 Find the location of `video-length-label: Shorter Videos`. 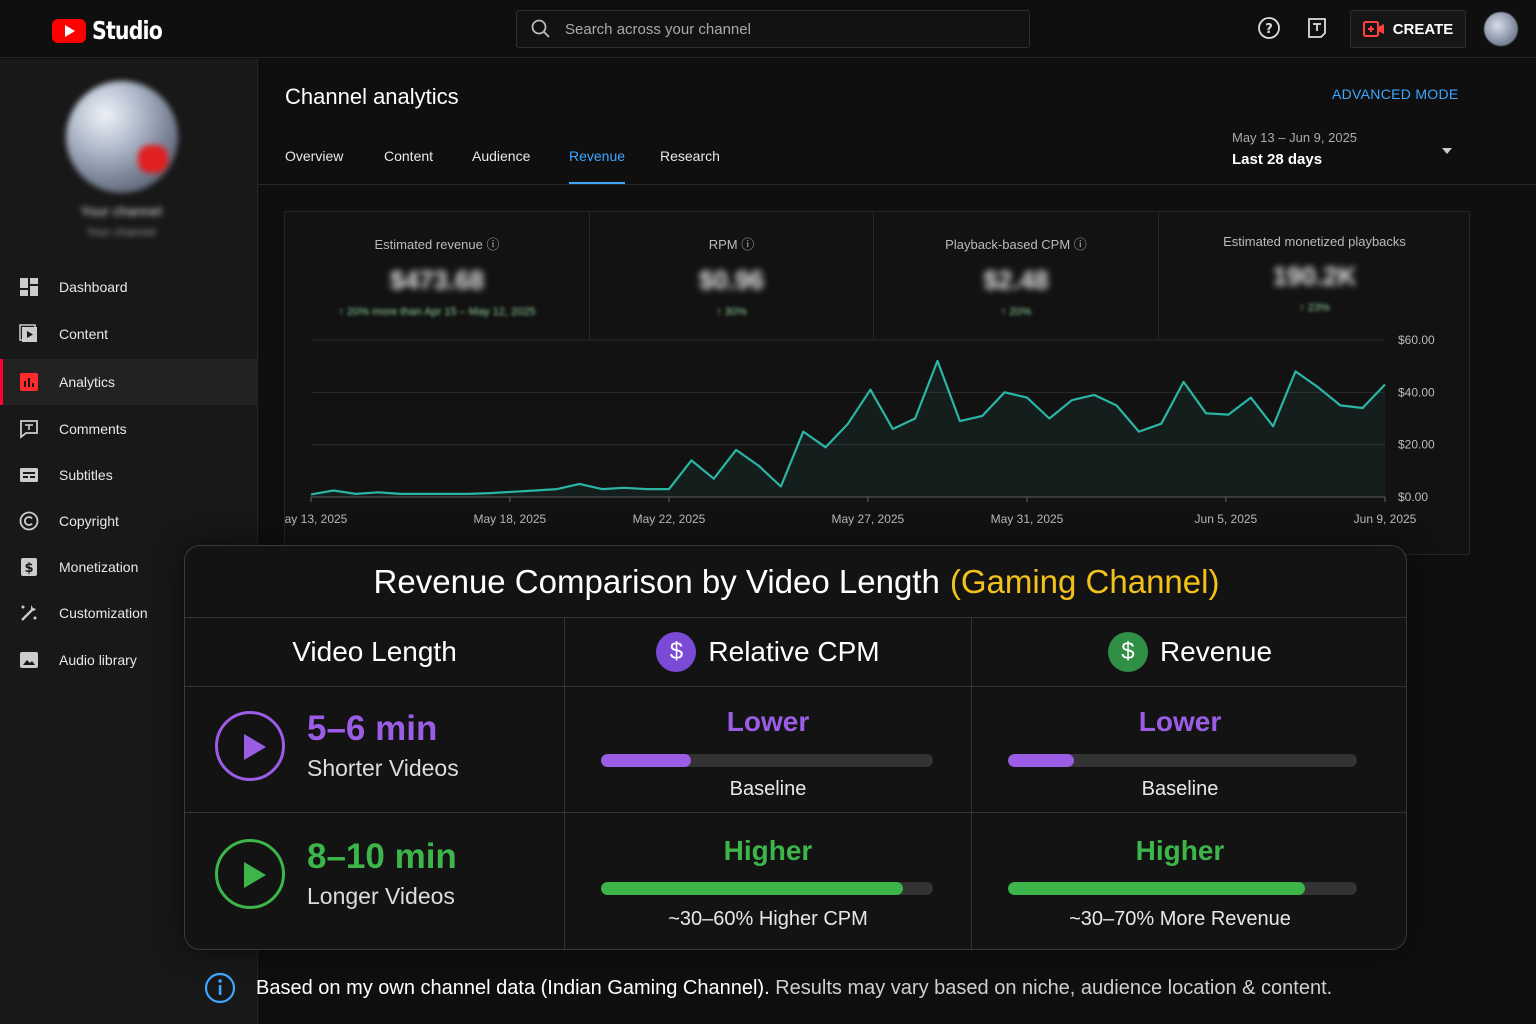

video-length-label: Shorter Videos is located at coordinates (383, 768).